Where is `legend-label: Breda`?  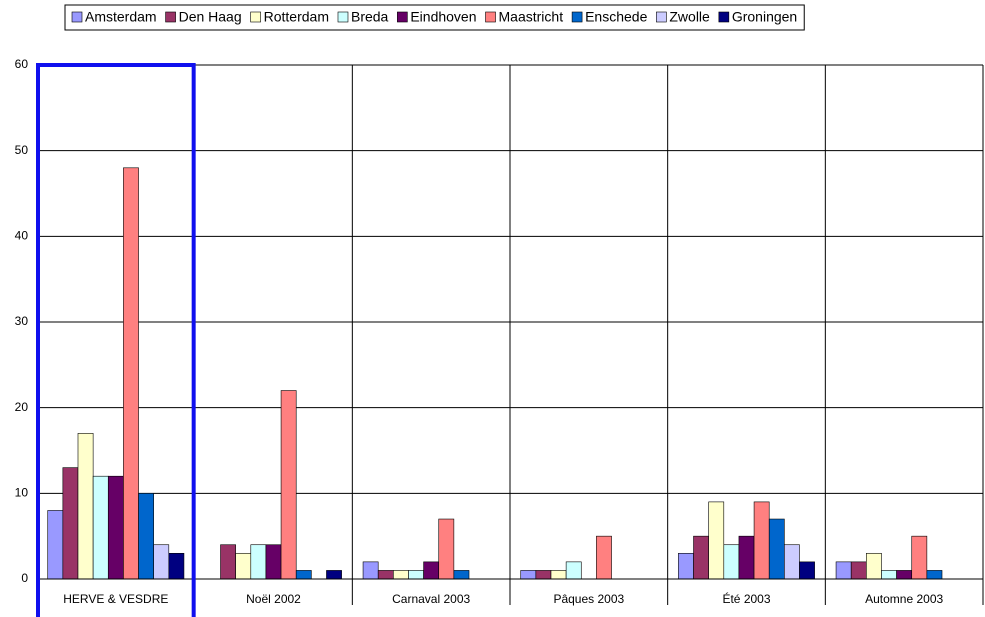
legend-label: Breda is located at coordinates (370, 17).